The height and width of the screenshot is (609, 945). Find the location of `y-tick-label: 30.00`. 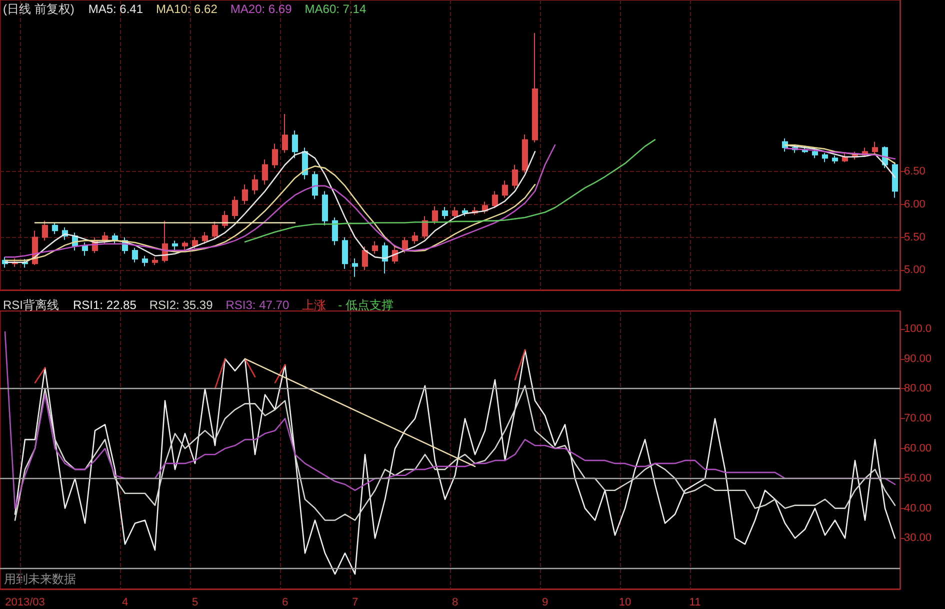

y-tick-label: 30.00 is located at coordinates (918, 538).